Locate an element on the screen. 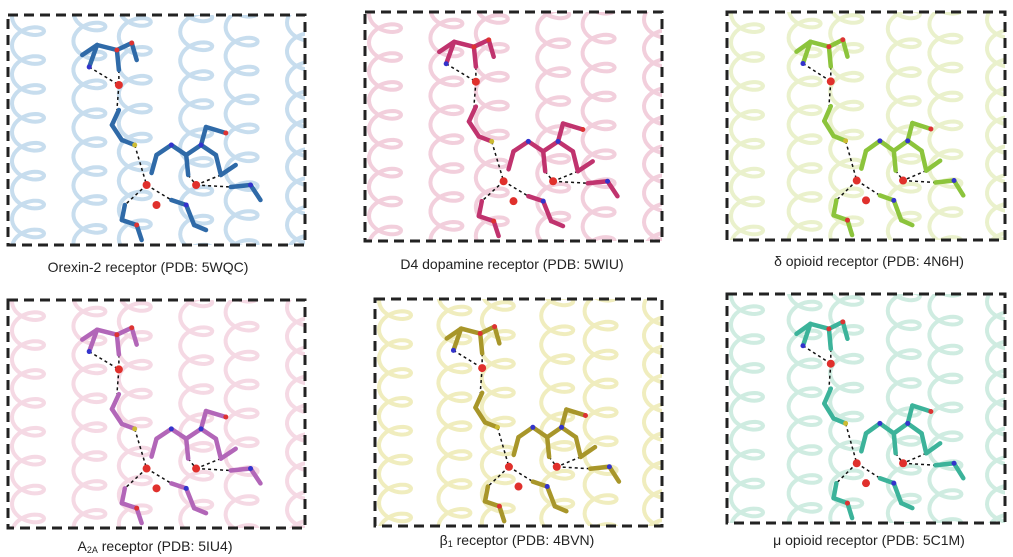 The image size is (1013, 557). caption: β1 receptor (PDB: 4BVN) is located at coordinates (517, 541).